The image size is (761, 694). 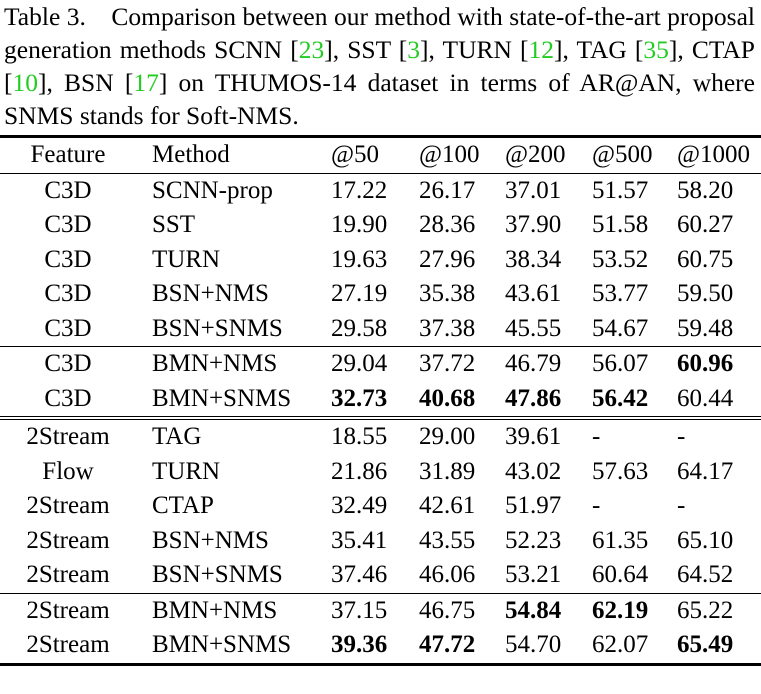 What do you see at coordinates (705, 471) in the screenshot?
I see `table-cell: 64.17` at bounding box center [705, 471].